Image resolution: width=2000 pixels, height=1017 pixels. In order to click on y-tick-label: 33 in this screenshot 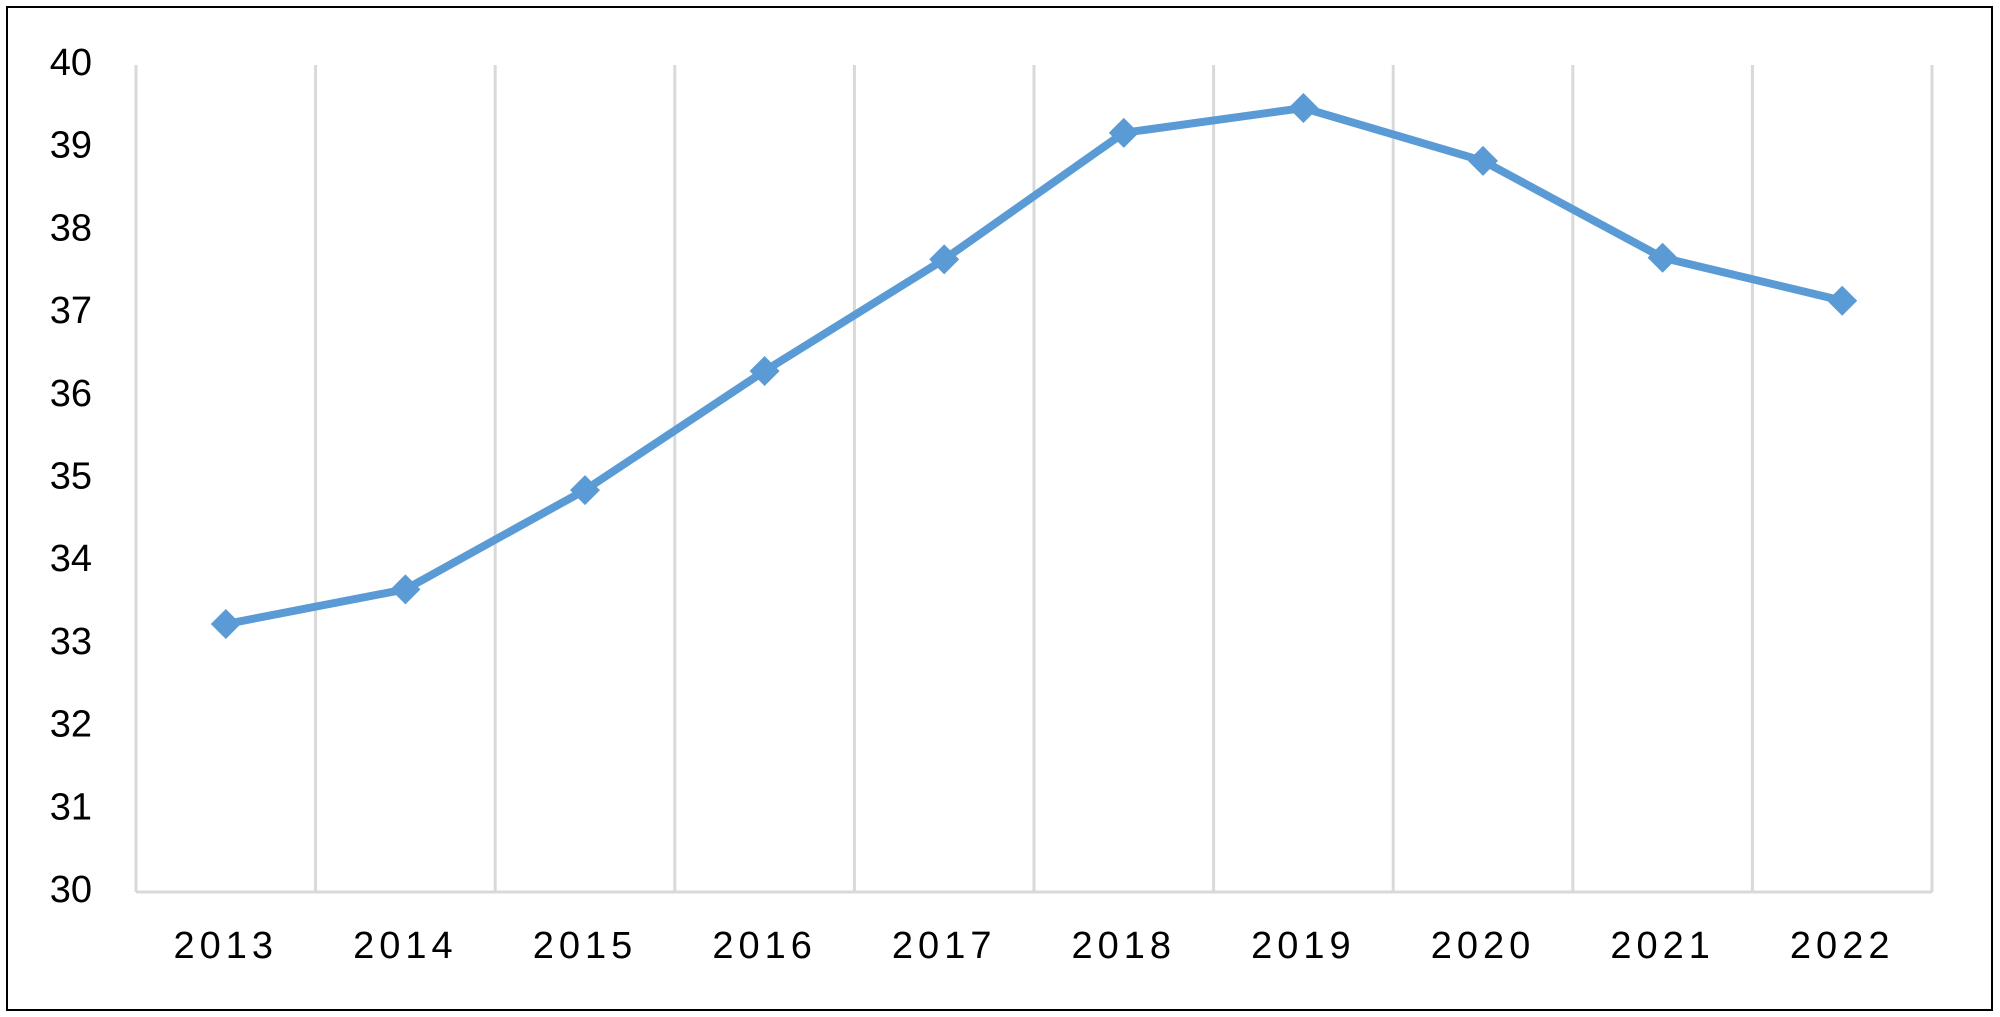, I will do `click(71, 642)`.